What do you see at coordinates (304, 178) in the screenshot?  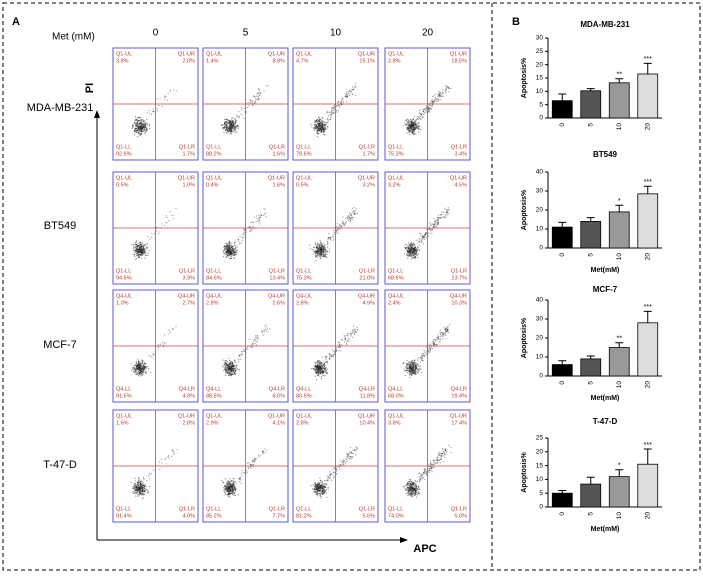 I see `quadrant-name: Q1-UL` at bounding box center [304, 178].